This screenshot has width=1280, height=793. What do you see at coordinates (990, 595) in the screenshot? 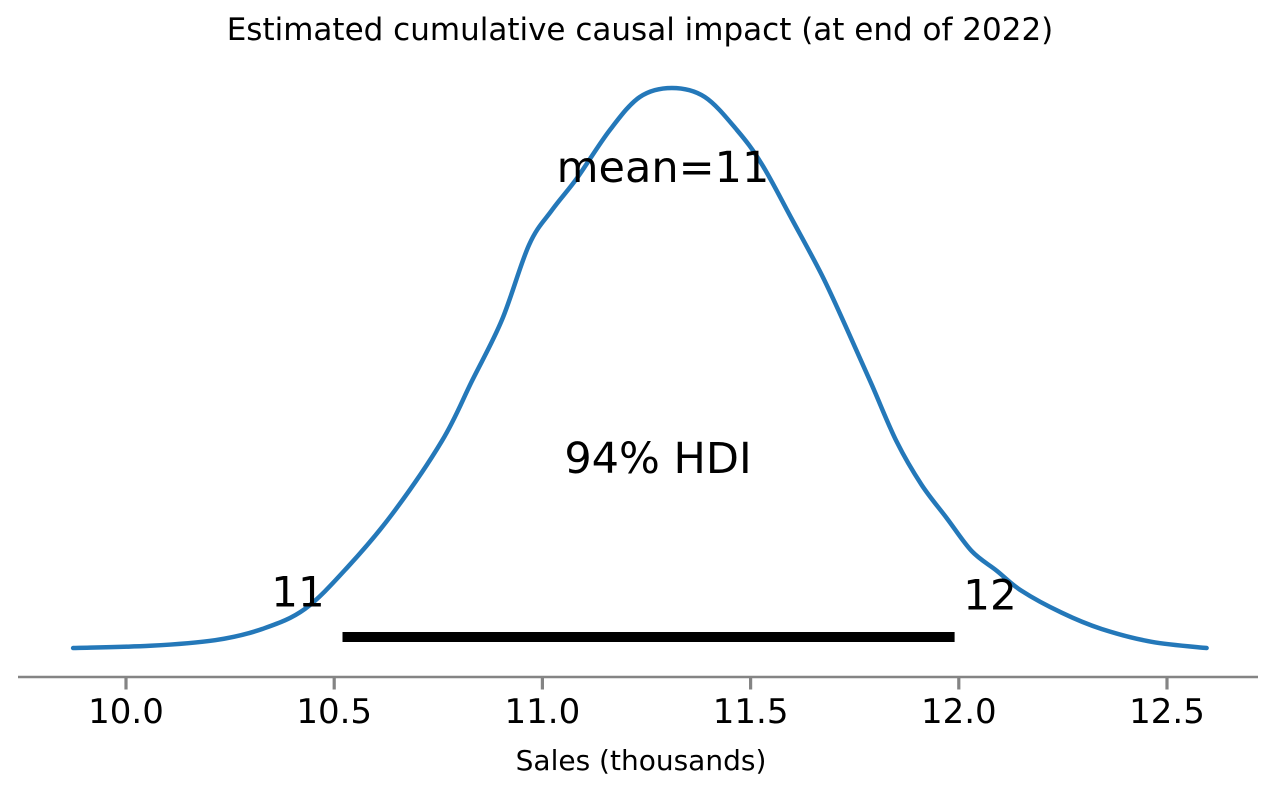
I see `hdi-upper-label: 12` at bounding box center [990, 595].